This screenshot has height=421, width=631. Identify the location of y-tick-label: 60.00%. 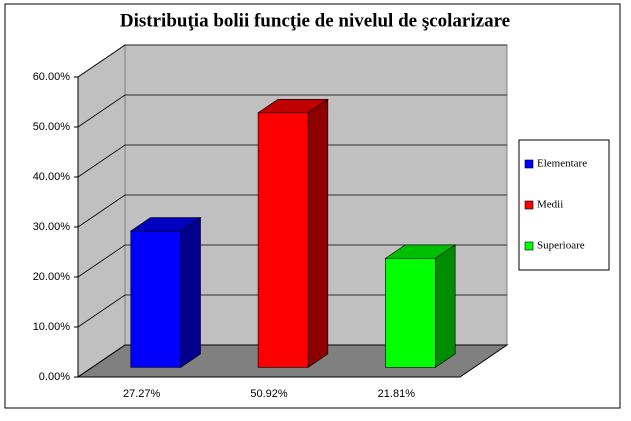
(52, 77).